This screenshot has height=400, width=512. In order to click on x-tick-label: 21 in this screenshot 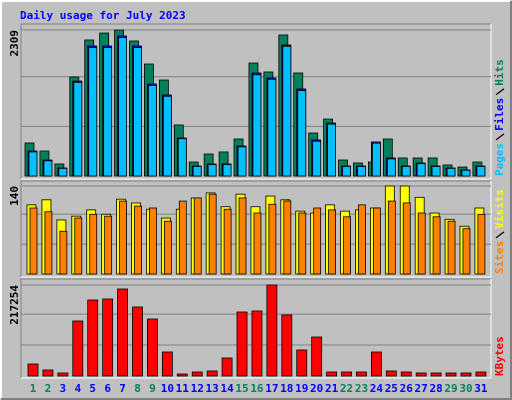, I will do `click(332, 388)`.